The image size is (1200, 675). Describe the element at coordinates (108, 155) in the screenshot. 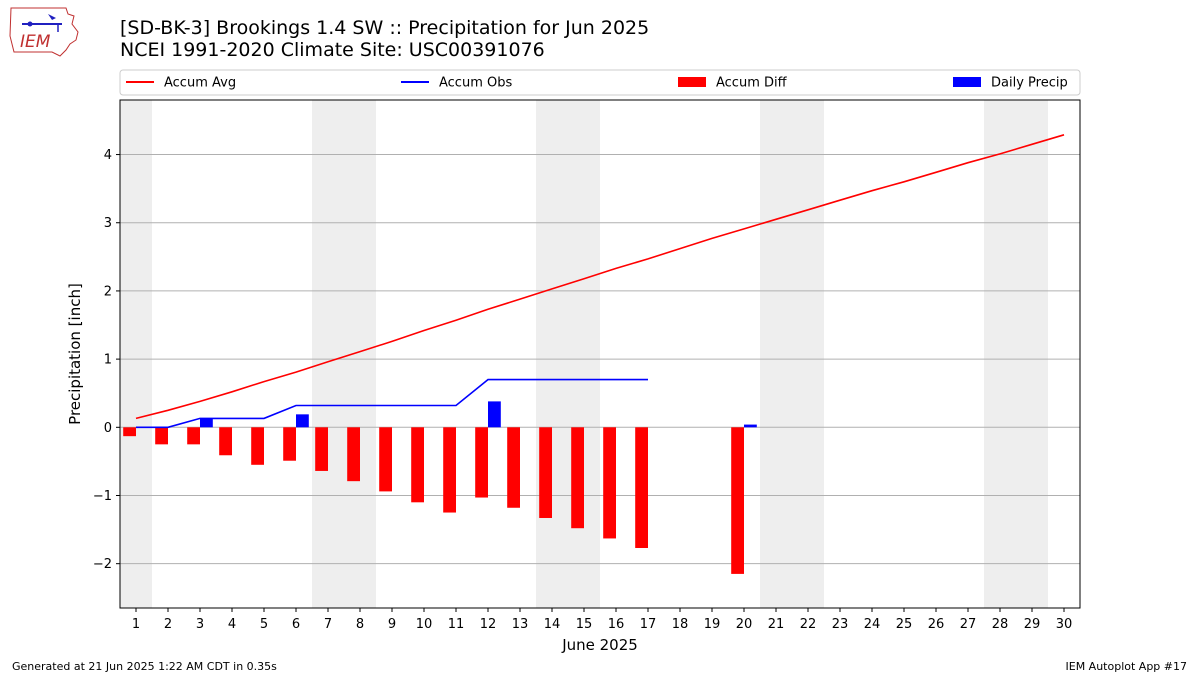

I see `y-tick-label: 4` at that location.